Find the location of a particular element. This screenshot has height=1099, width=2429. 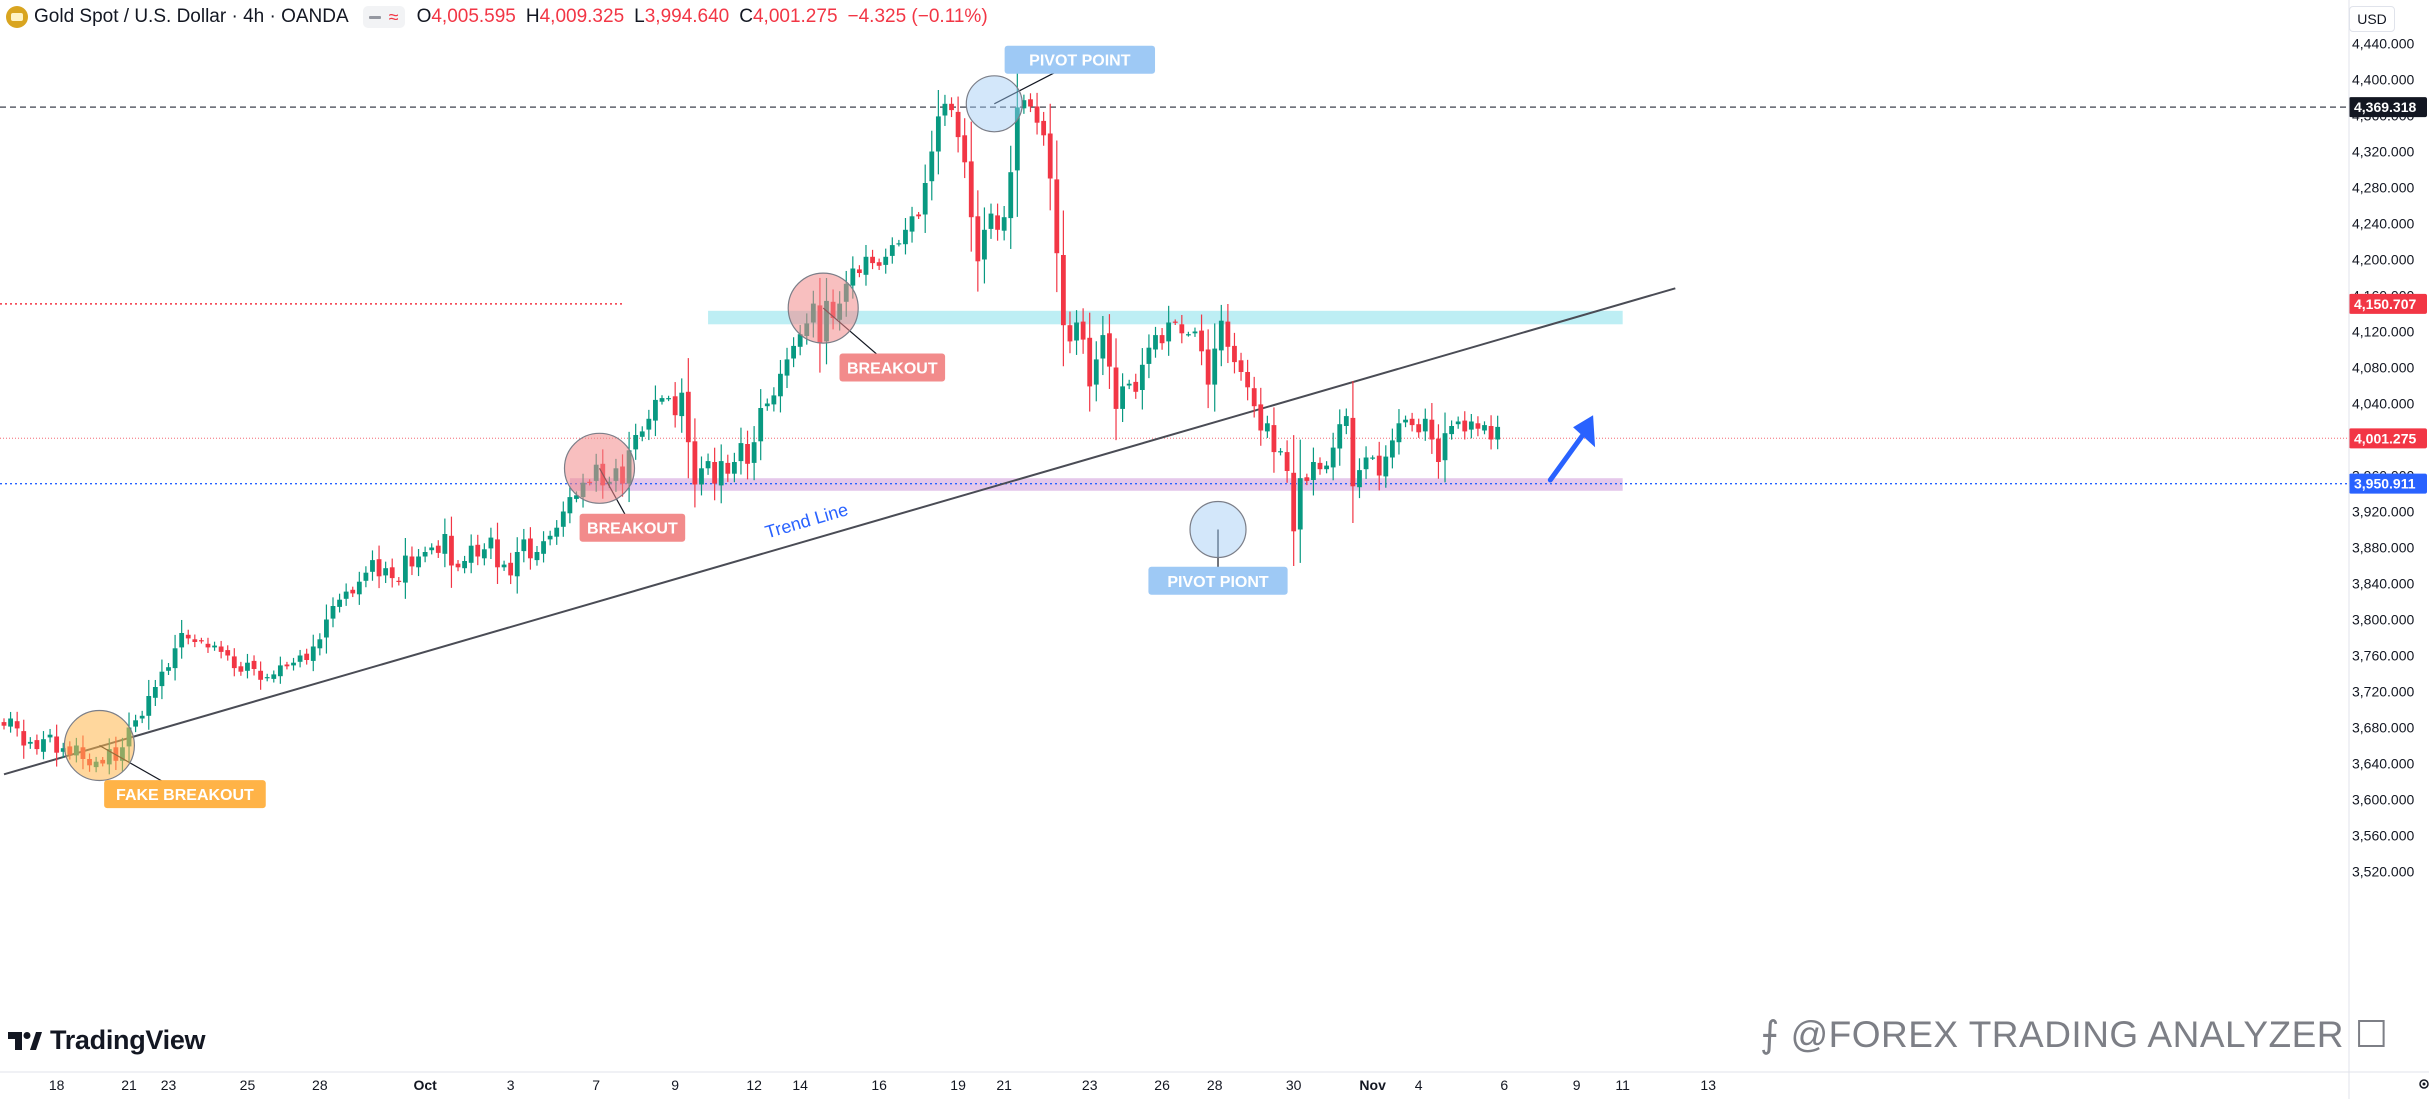

price-label: 4,369.318 is located at coordinates (2388, 107).